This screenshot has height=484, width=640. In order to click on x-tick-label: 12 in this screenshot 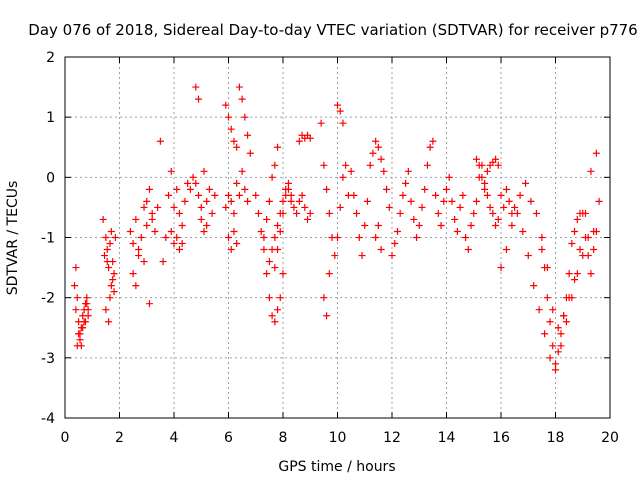, I will do `click(392, 438)`.